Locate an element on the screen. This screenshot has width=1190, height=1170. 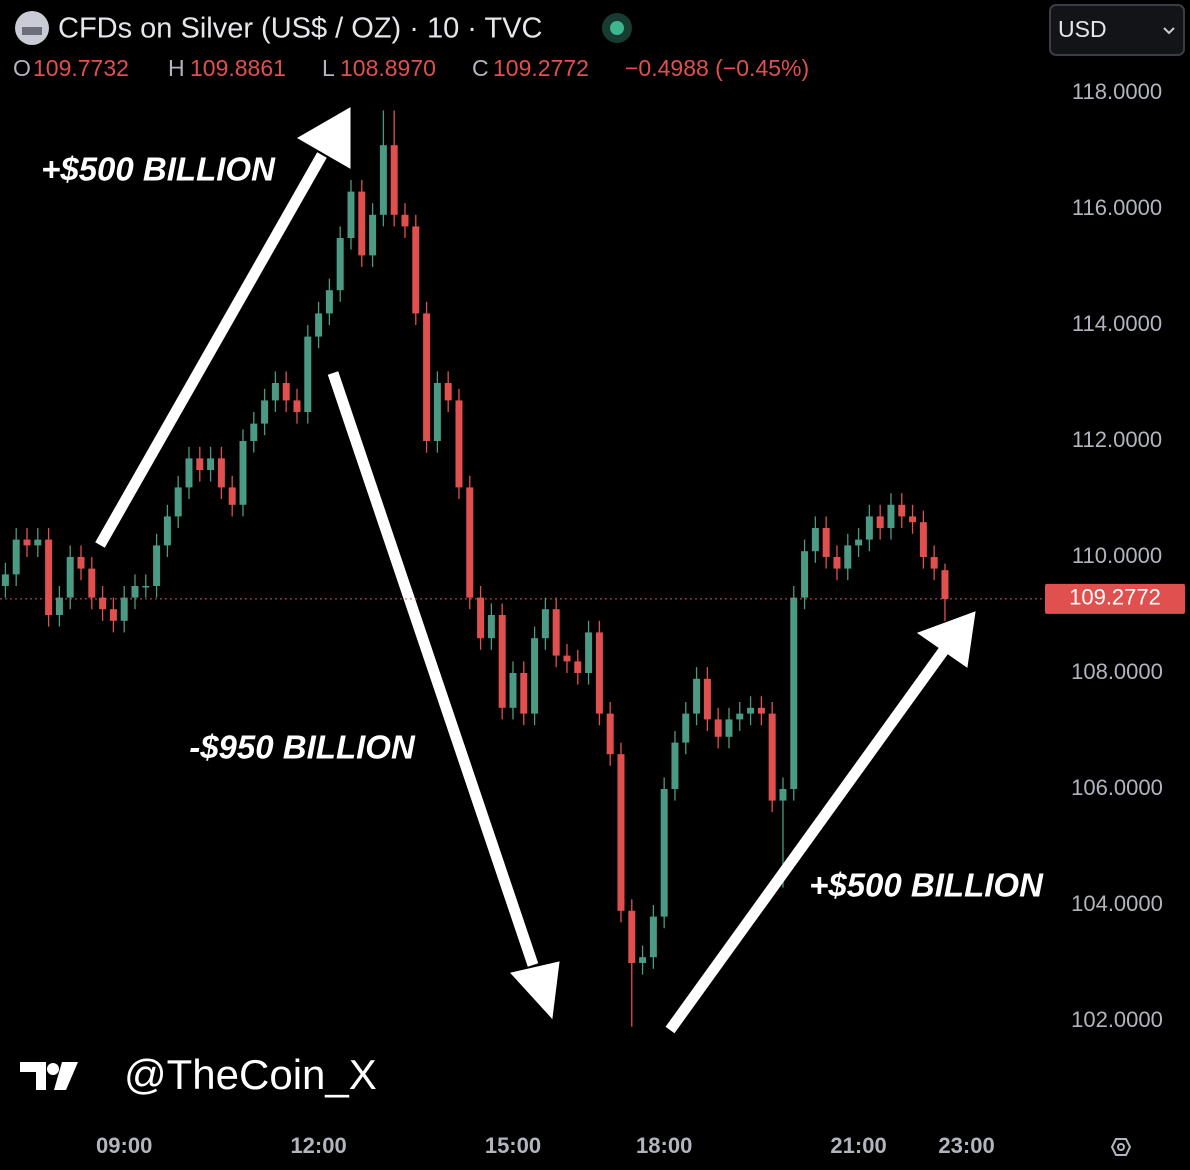
settings-icon is located at coordinates (1121, 1147).